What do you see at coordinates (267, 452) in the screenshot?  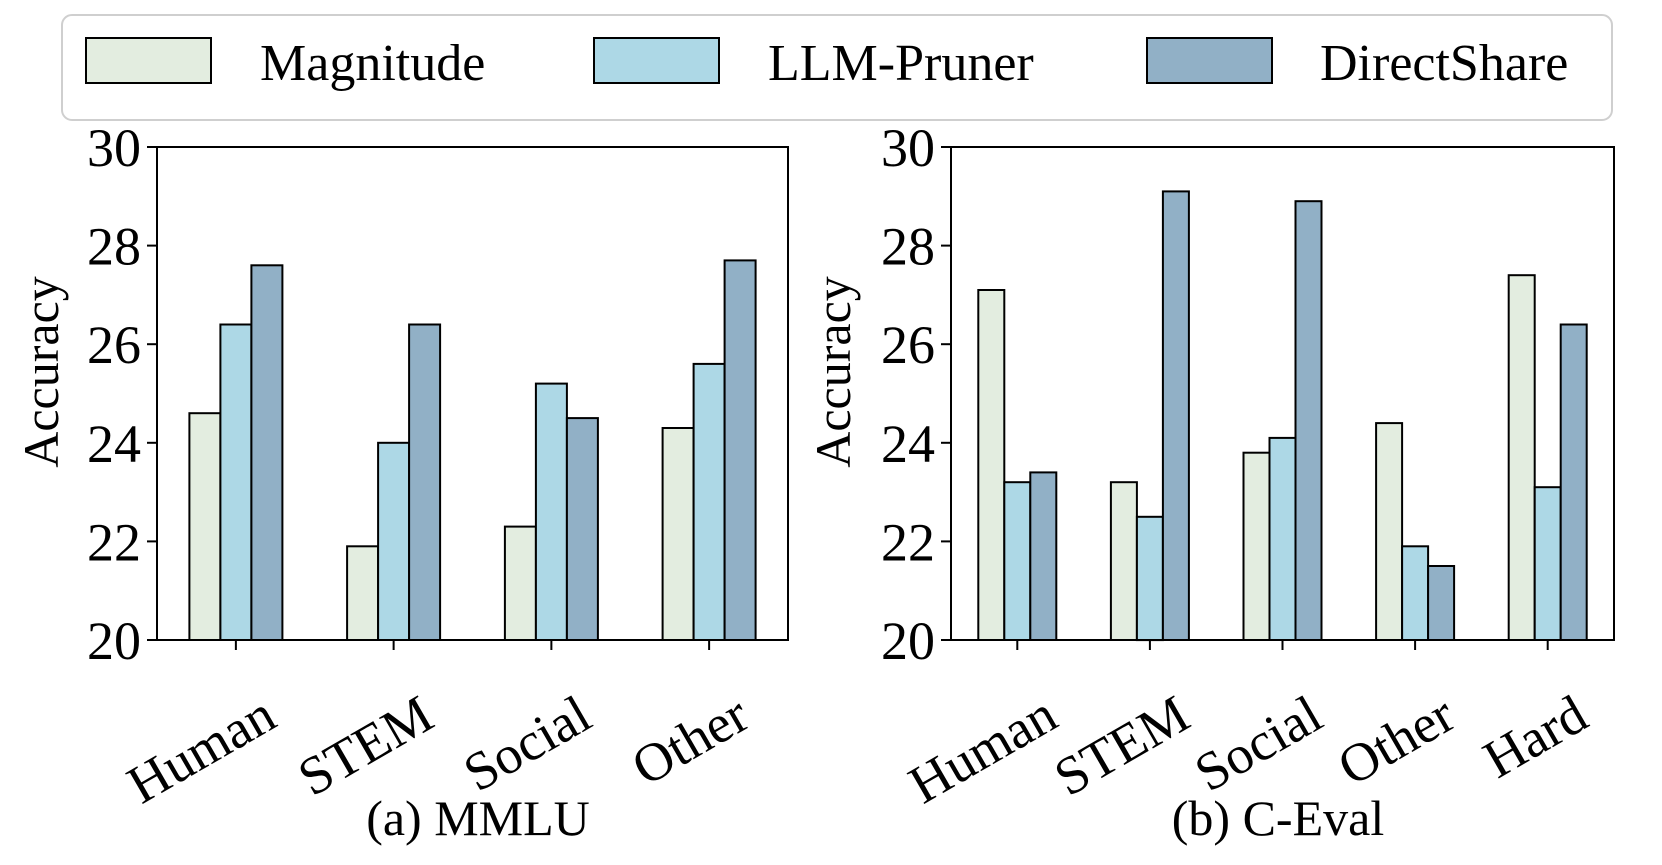 I see `bar-mmlu-human-directshare` at bounding box center [267, 452].